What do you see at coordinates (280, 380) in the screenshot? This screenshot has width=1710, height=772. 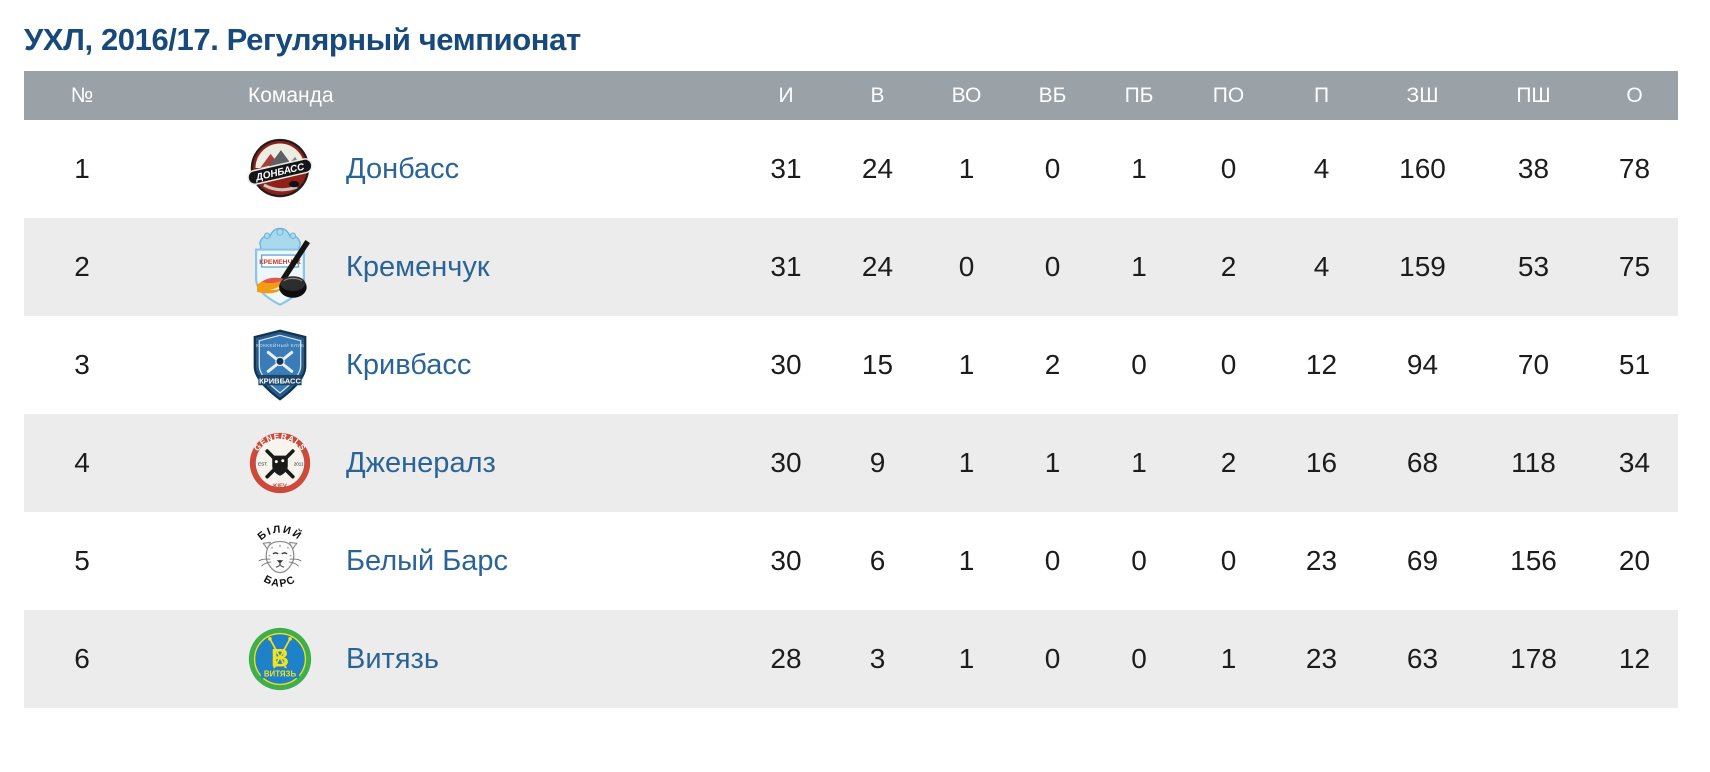 I see `svg-text: КРИВБАСС` at bounding box center [280, 380].